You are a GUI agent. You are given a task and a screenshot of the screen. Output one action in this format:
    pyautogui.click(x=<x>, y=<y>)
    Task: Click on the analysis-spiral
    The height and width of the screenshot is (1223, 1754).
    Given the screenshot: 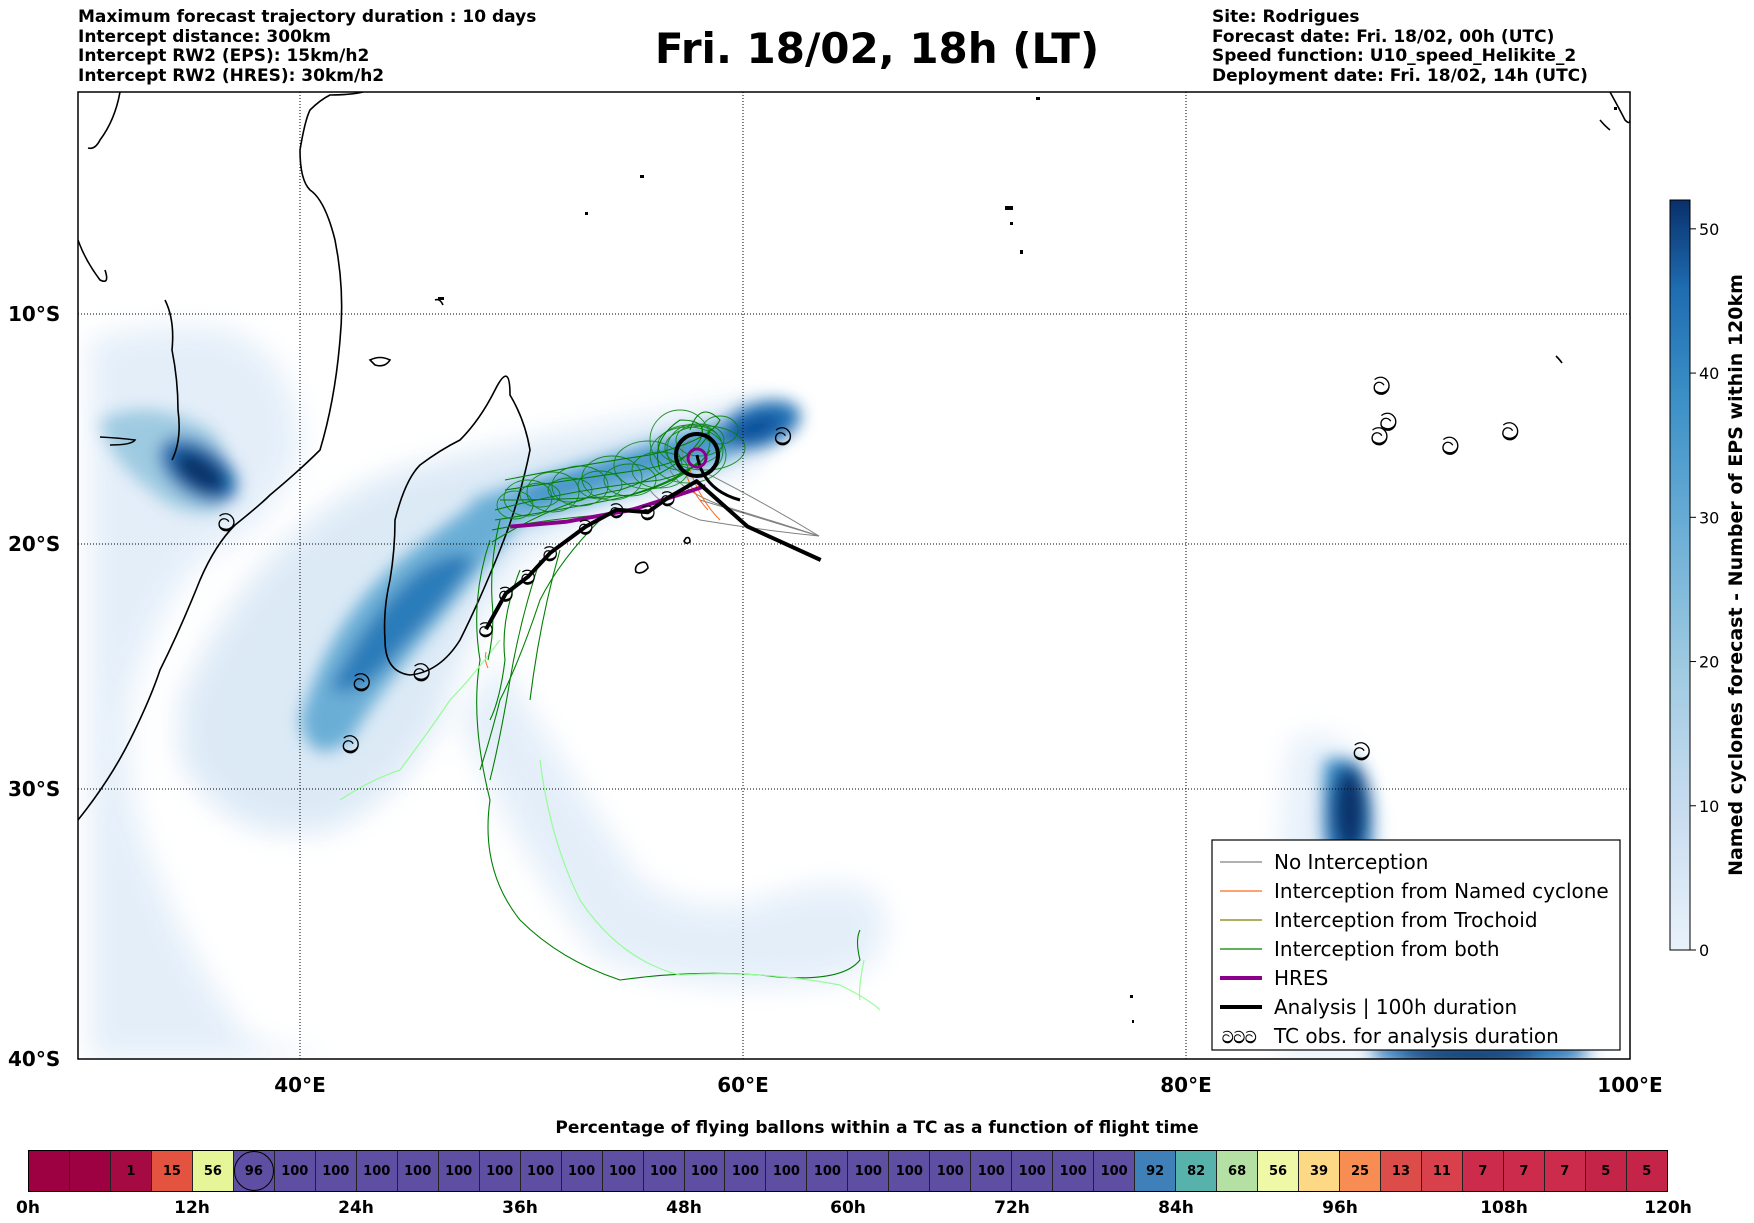 What is the action you would take?
    pyautogui.click(x=707, y=467)
    